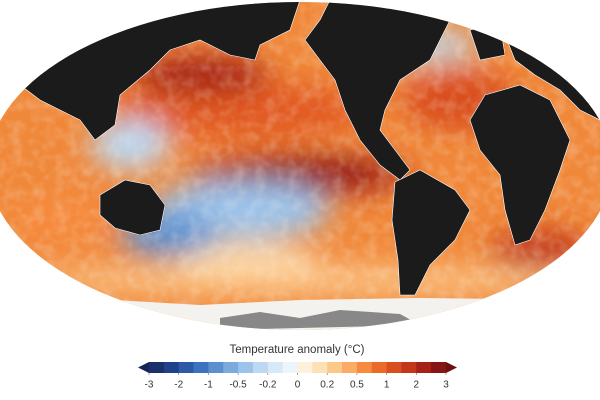  Describe the element at coordinates (297, 376) in the screenshot. I see `colorbar: -3 -2 -1 -0.5 -0.2 0 0.2 0.5 1 2 3` at that location.